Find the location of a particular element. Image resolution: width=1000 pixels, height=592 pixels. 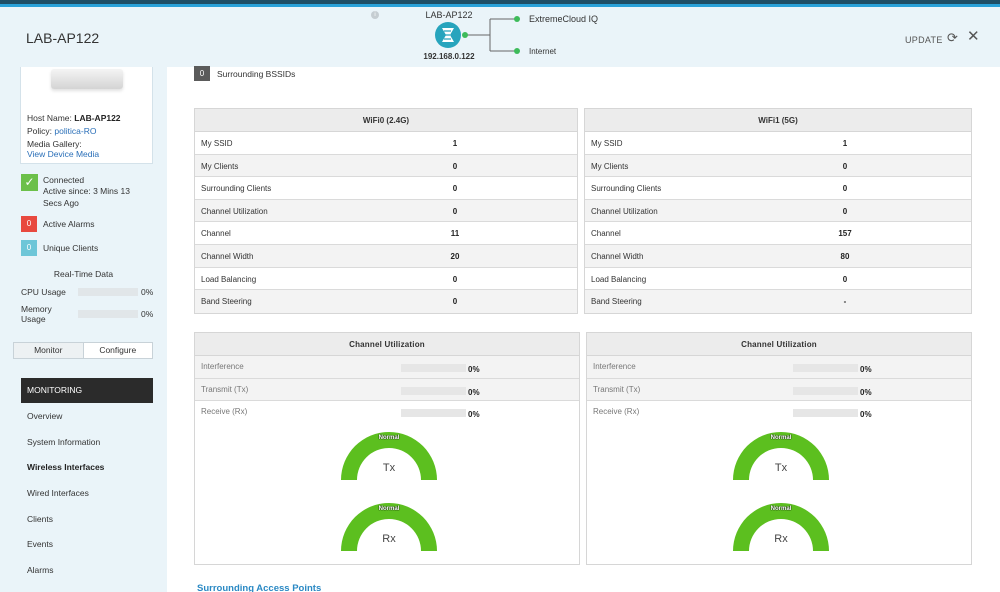

nav-overview: Overview is located at coordinates (45, 416).